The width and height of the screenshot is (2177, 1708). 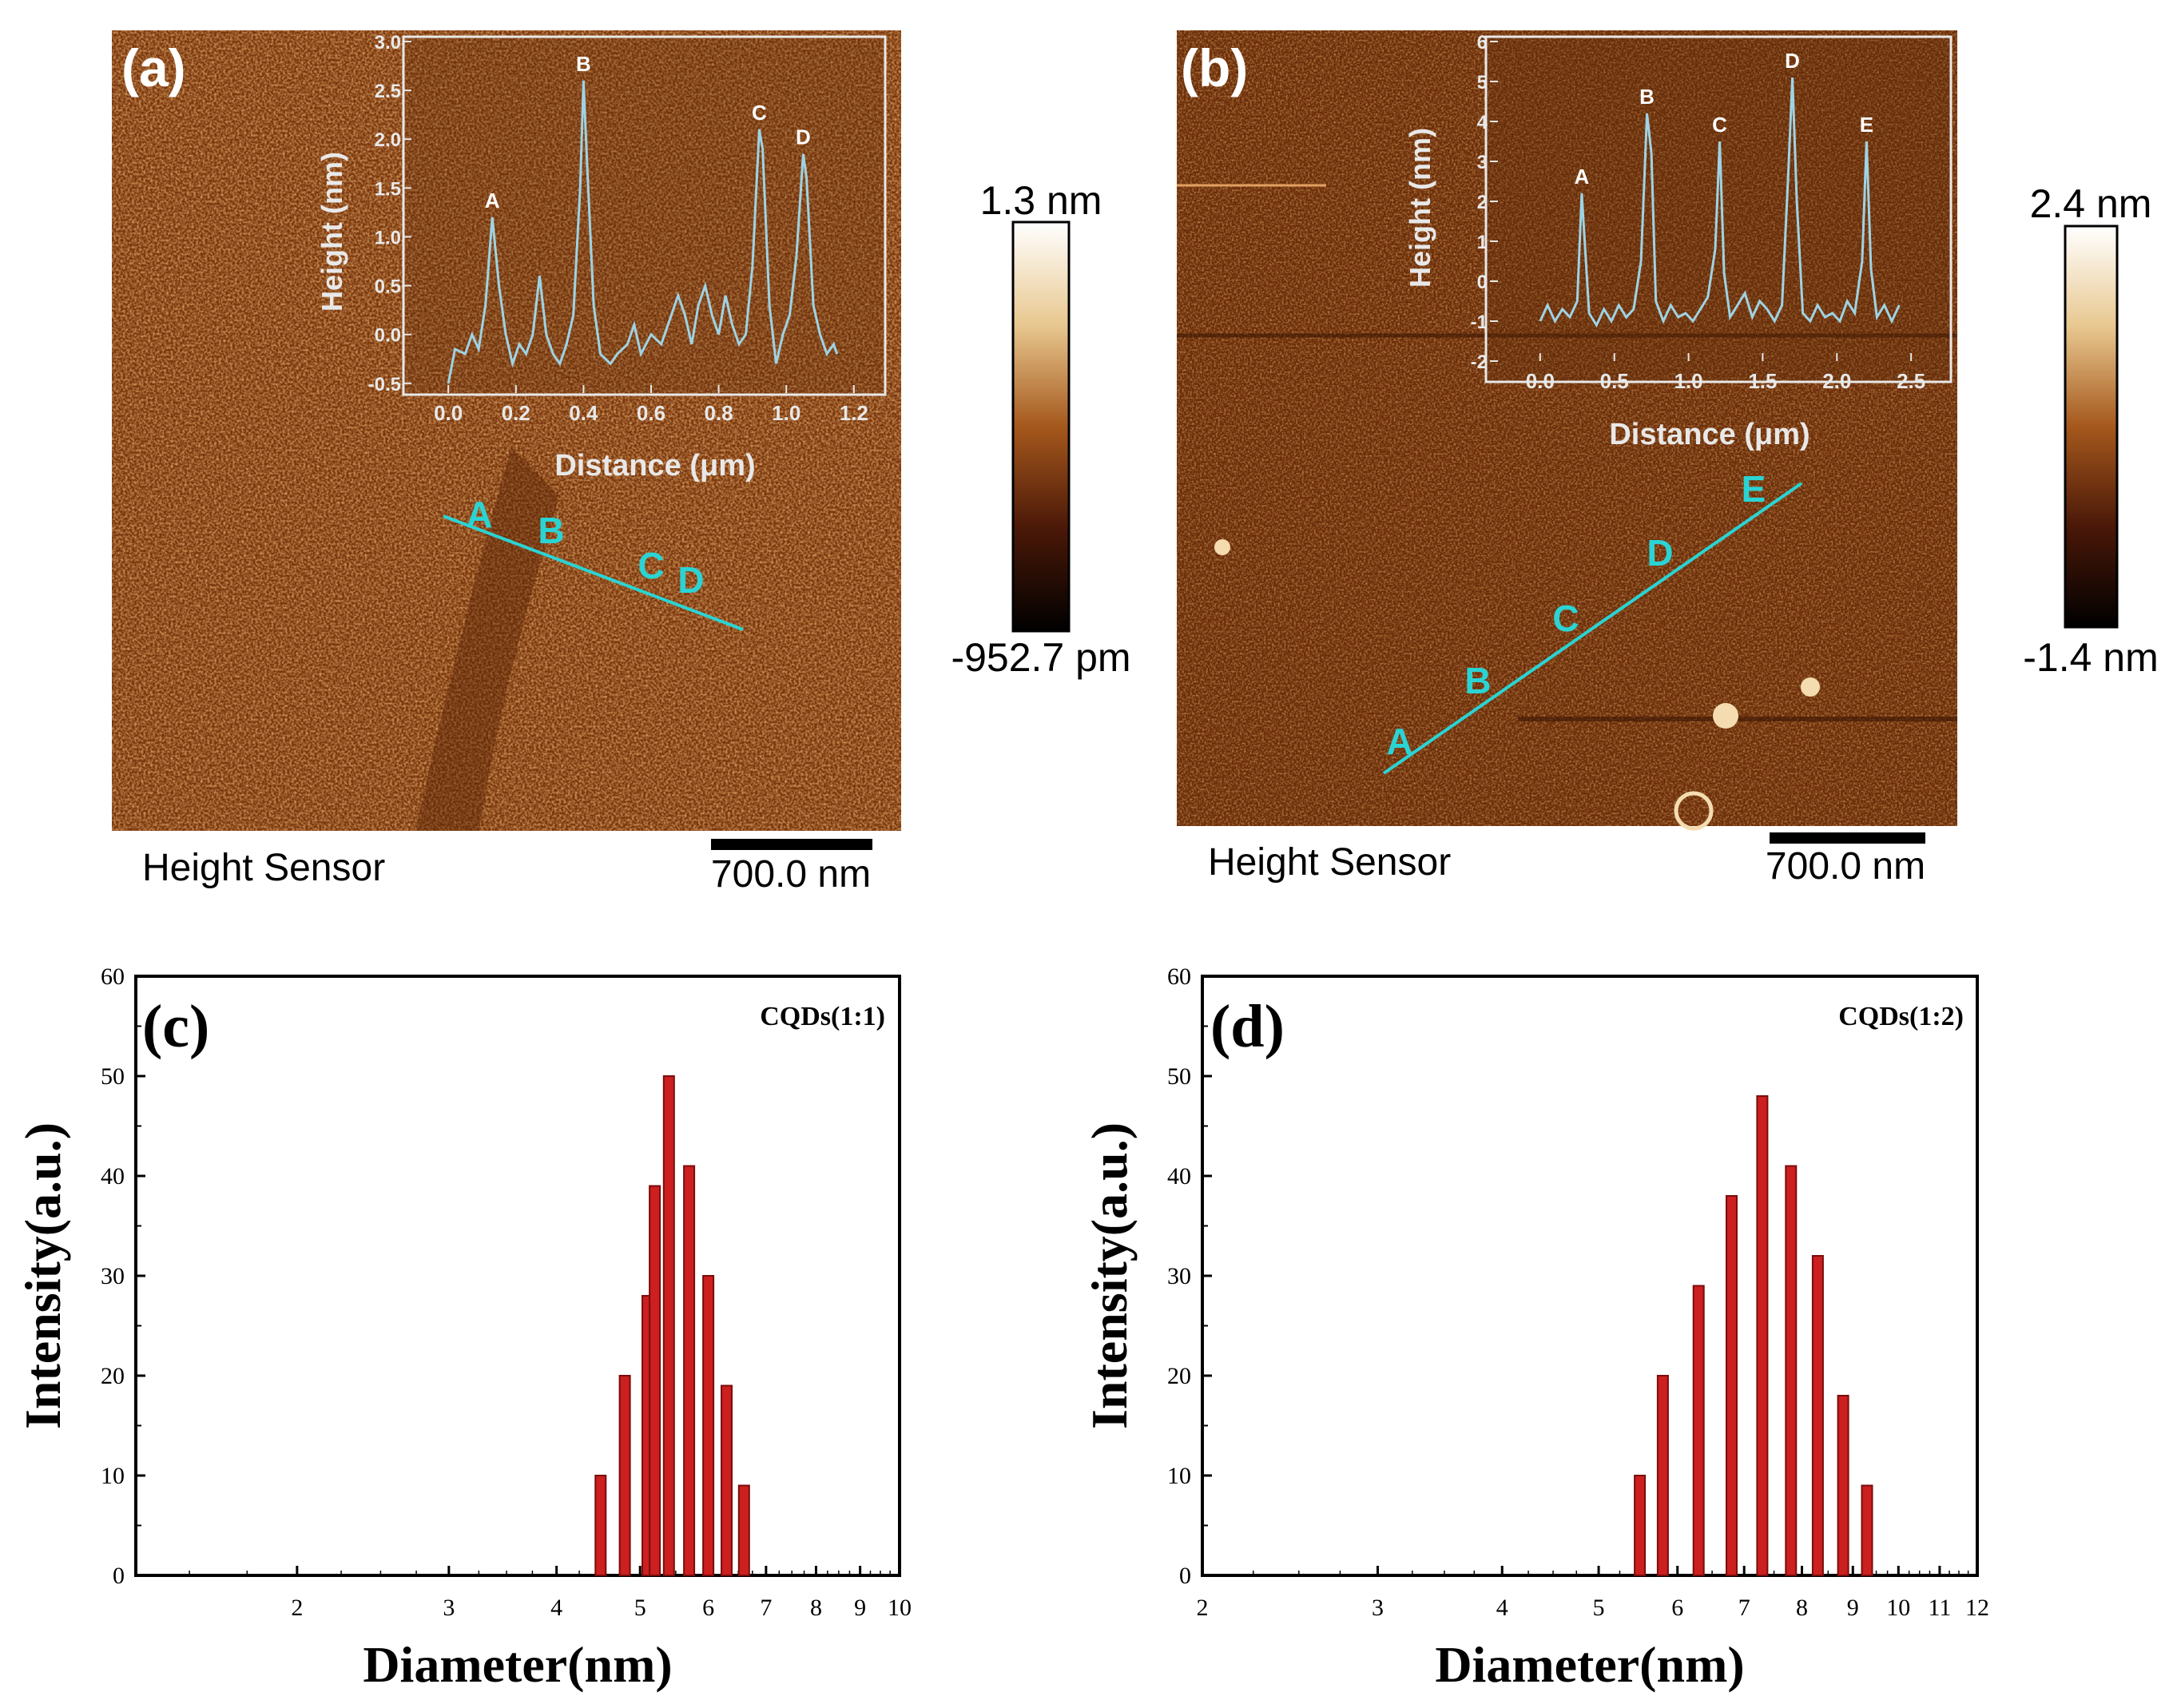 What do you see at coordinates (583, 64) in the screenshot?
I see `peak-label-a-1: B` at bounding box center [583, 64].